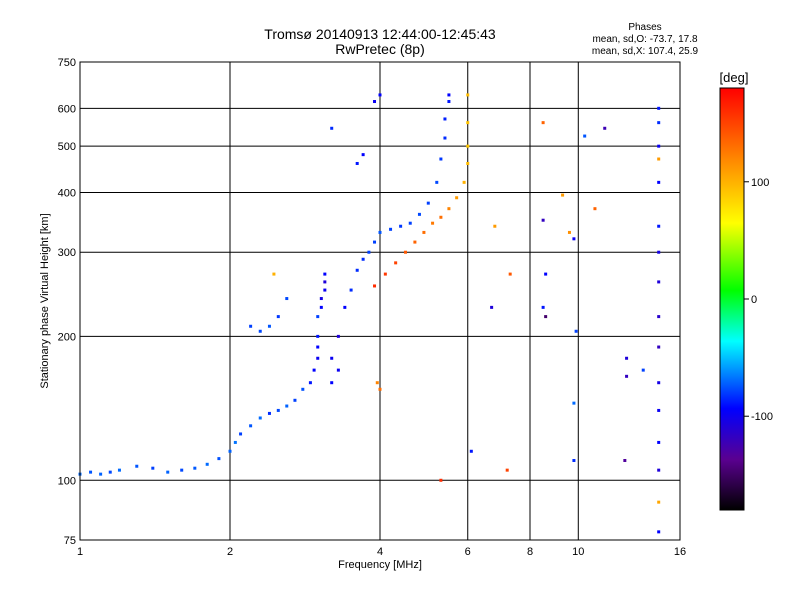 This screenshot has height=600, width=800. What do you see at coordinates (734, 77) in the screenshot?
I see `colorbar-title: [deg]` at bounding box center [734, 77].